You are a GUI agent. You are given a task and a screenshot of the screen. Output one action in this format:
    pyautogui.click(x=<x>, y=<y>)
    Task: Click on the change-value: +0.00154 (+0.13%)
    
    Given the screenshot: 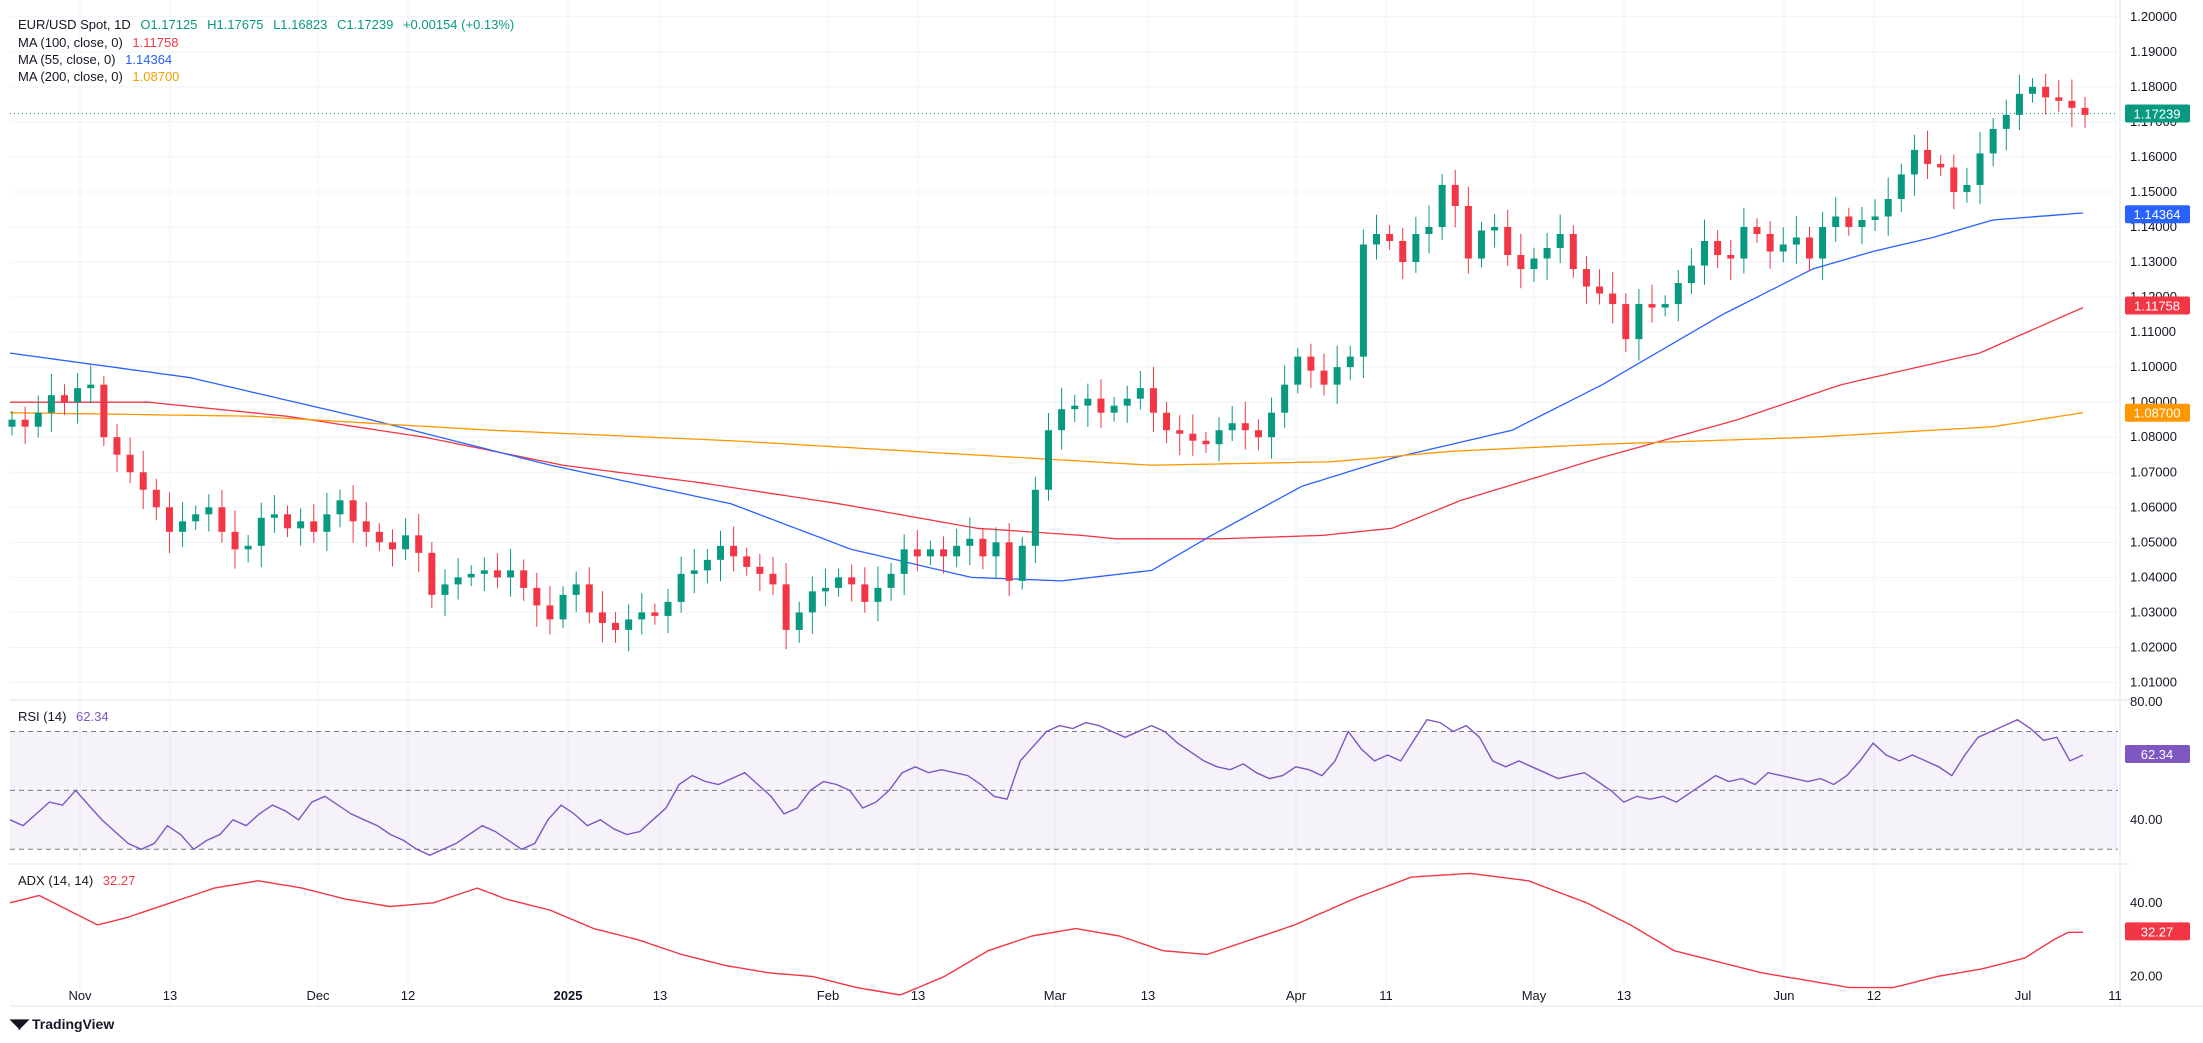 What is the action you would take?
    pyautogui.click(x=458, y=24)
    